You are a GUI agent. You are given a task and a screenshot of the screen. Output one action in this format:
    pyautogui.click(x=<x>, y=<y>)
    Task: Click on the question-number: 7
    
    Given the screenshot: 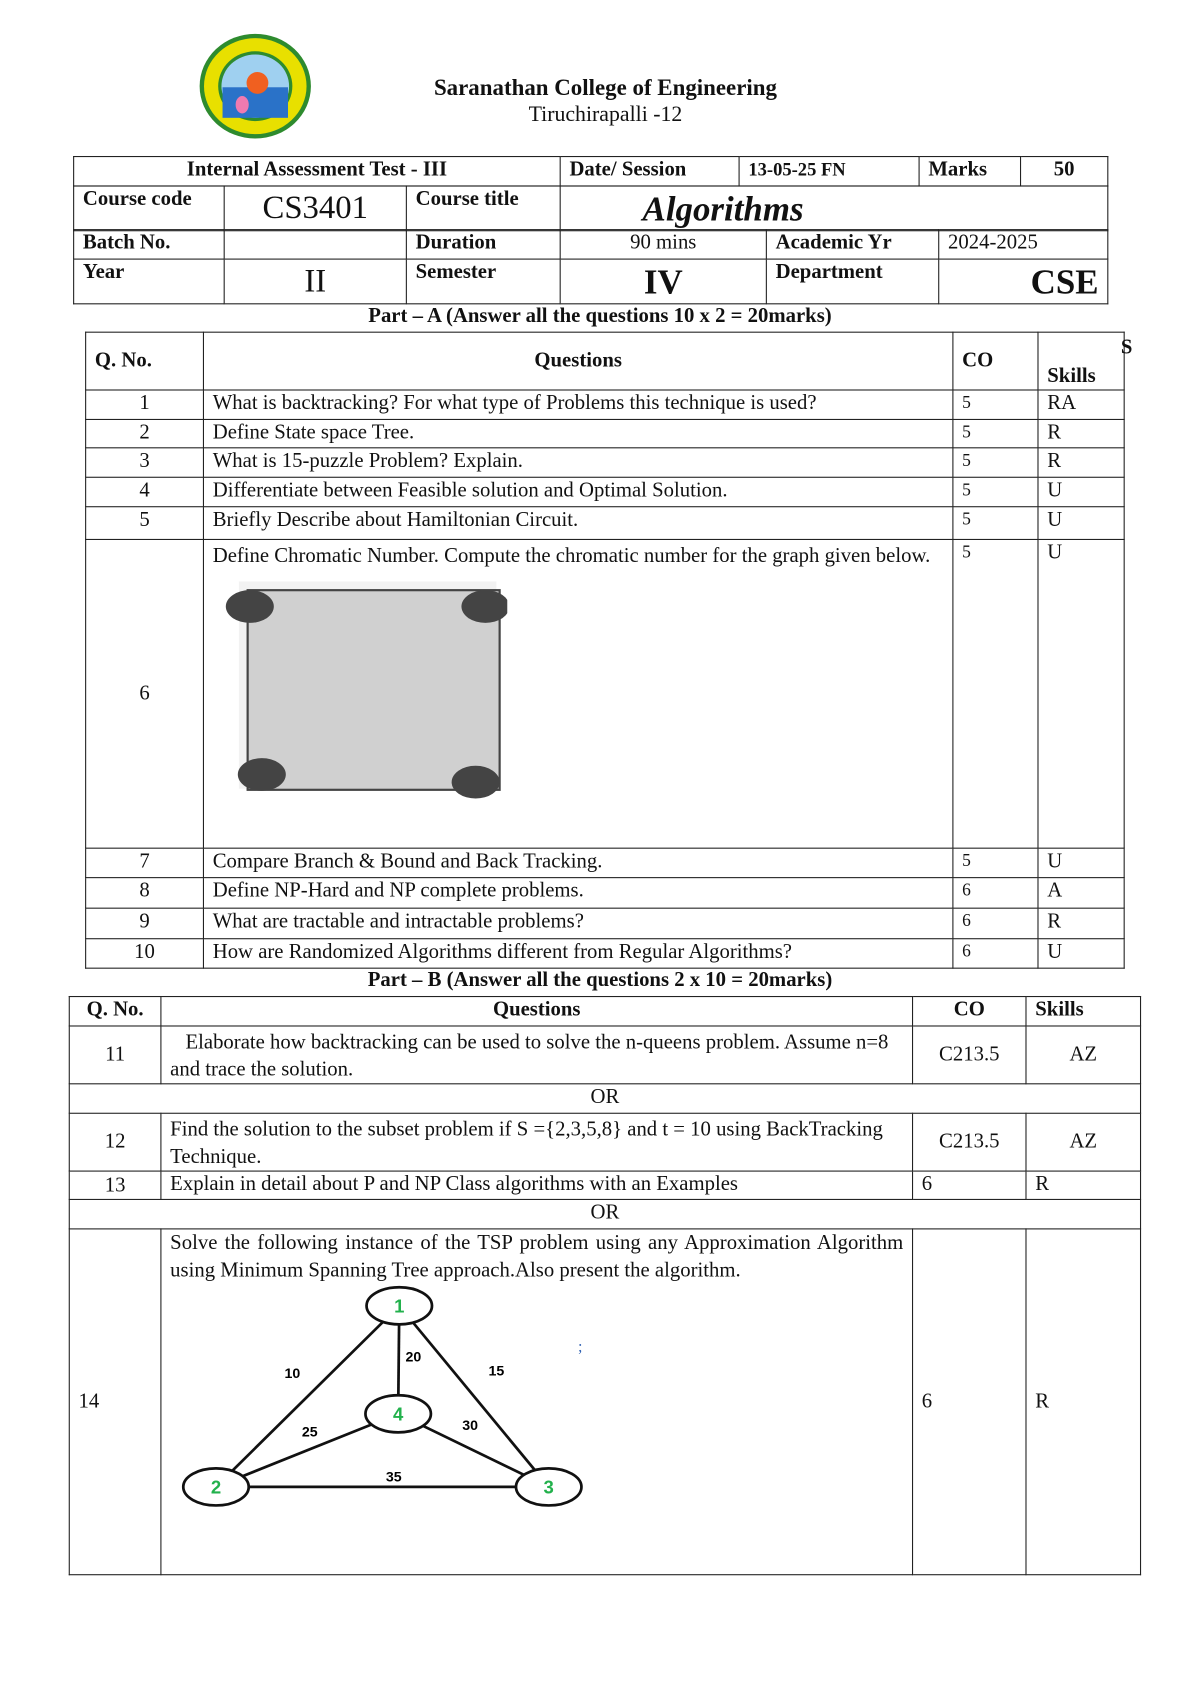 What is the action you would take?
    pyautogui.click(x=144, y=863)
    